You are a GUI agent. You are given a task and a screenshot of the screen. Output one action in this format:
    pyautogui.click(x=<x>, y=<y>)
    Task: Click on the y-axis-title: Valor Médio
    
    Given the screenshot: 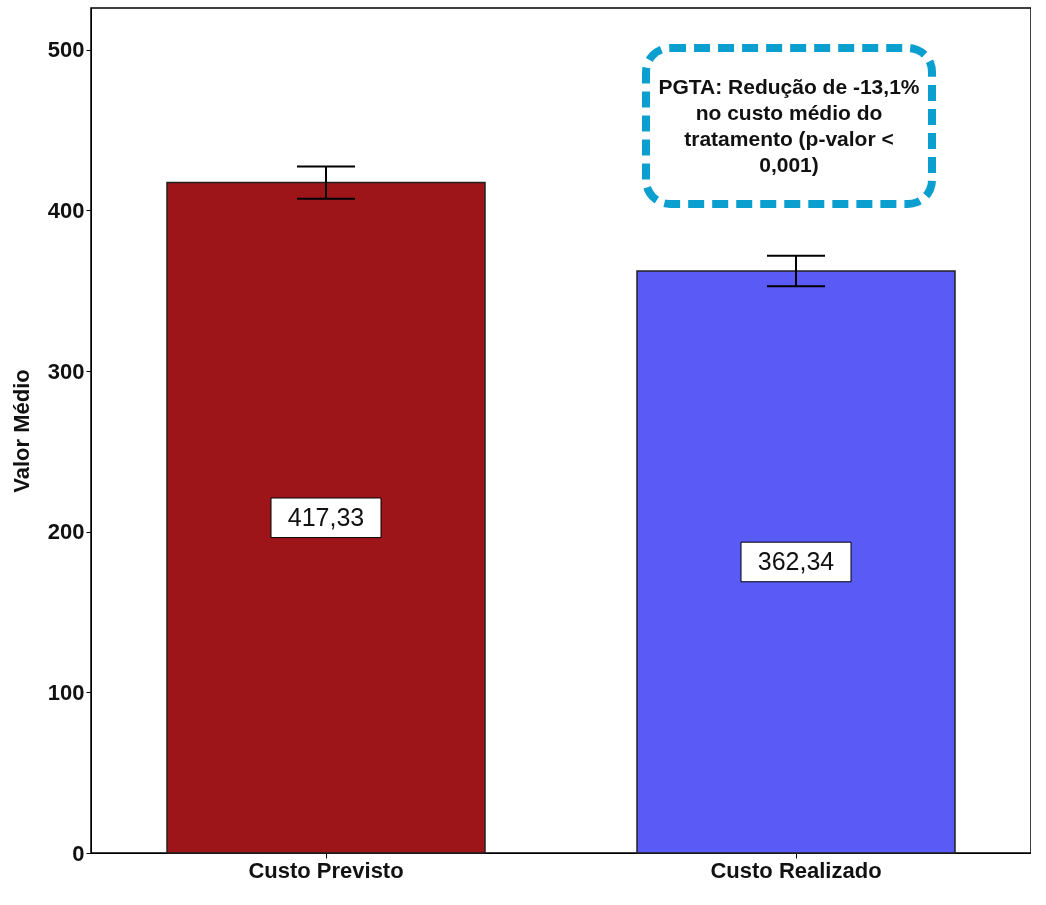 What is the action you would take?
    pyautogui.click(x=21, y=431)
    